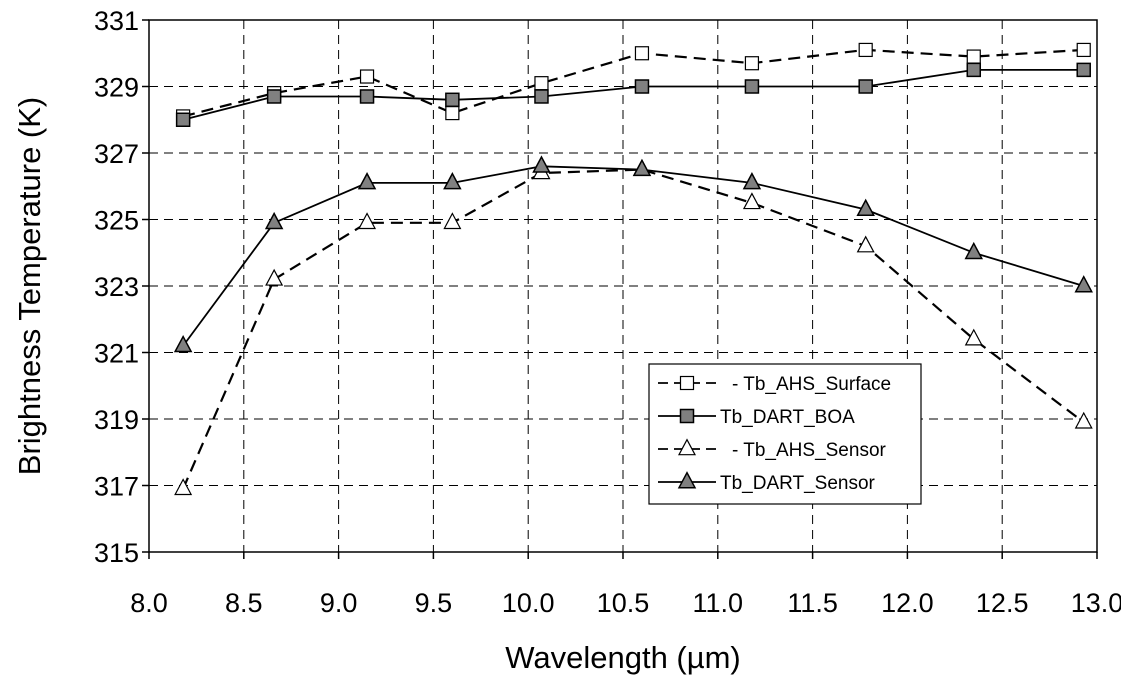 The image size is (1121, 685). I want to click on legend-label: - Tb_AHS_Sensor, so click(809, 450).